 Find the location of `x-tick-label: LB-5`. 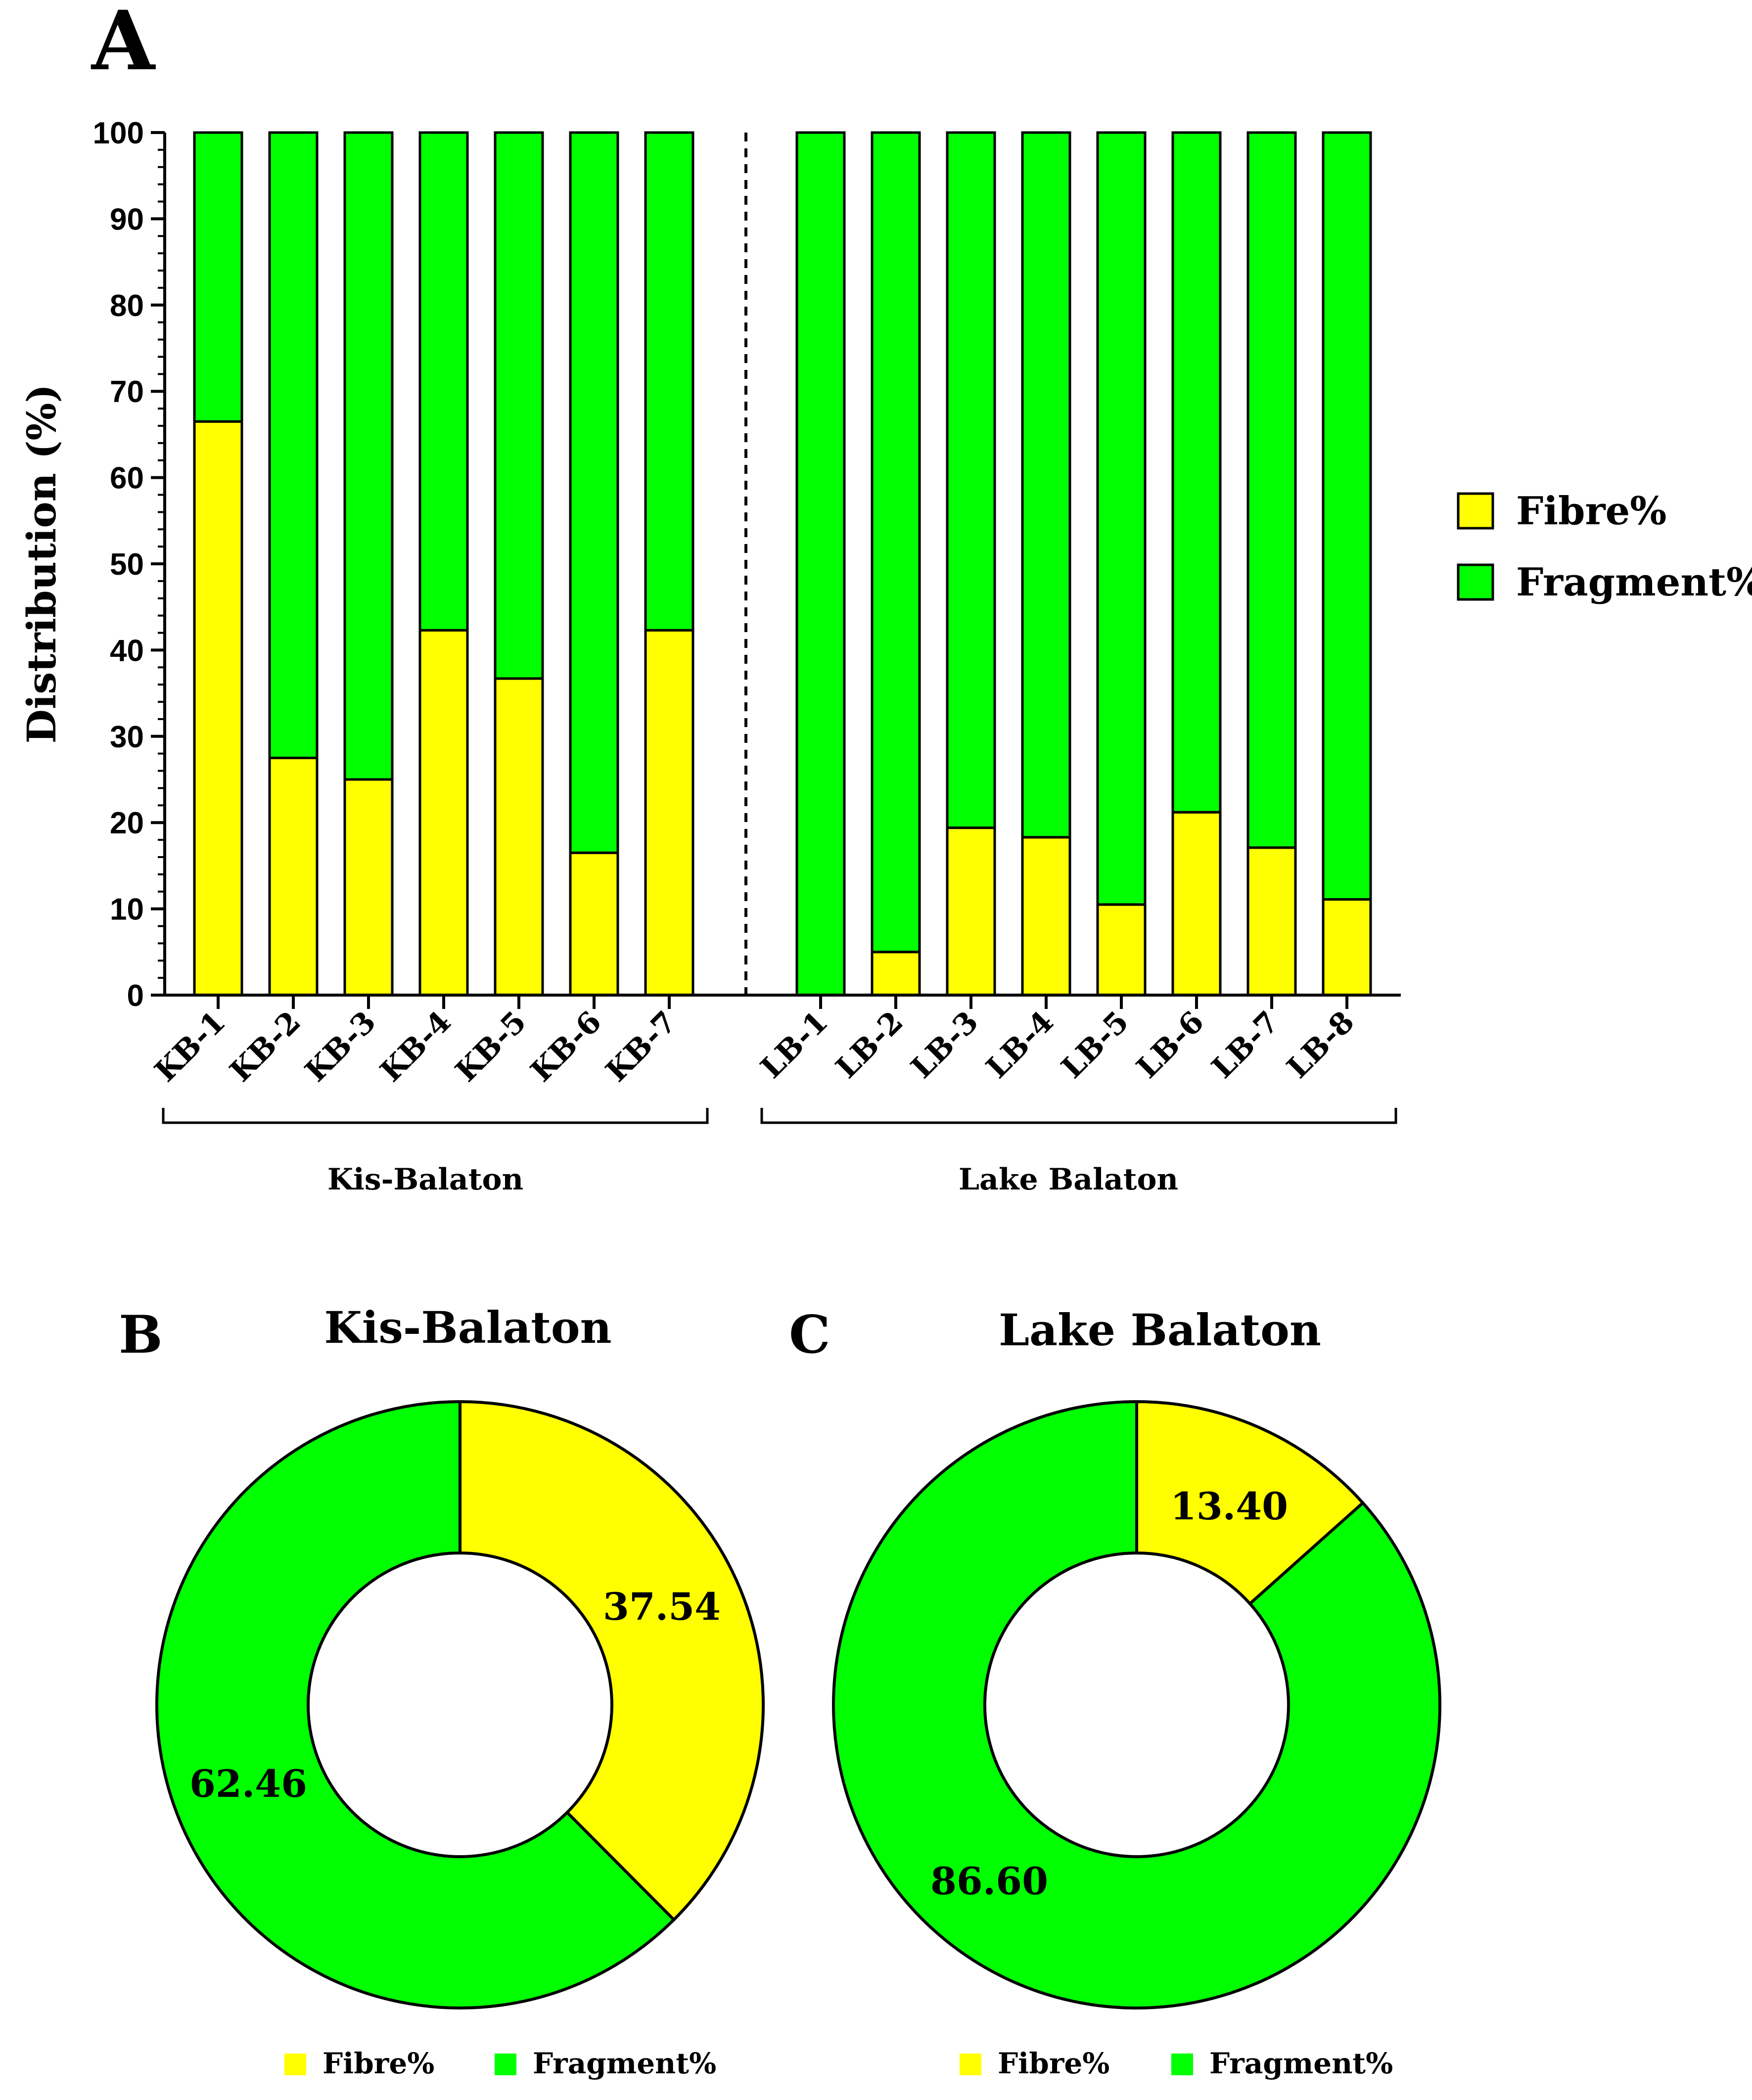

x-tick-label: LB-5 is located at coordinates (1095, 1044).